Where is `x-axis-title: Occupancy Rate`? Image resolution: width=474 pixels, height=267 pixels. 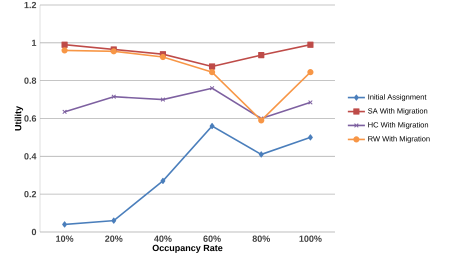 x-axis-title: Occupancy Rate is located at coordinates (187, 248).